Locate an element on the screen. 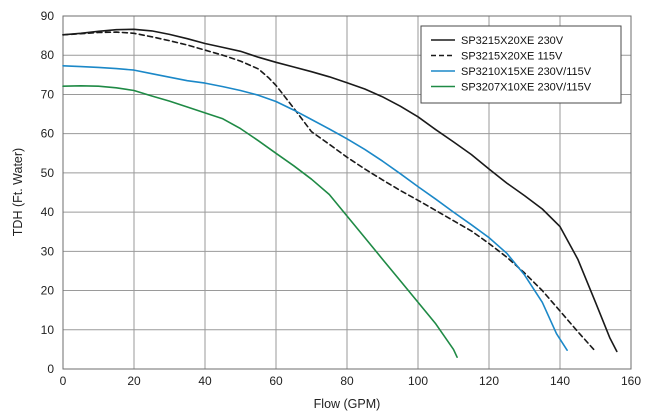 The height and width of the screenshot is (415, 660). y-tick-label: 80 is located at coordinates (48, 55).